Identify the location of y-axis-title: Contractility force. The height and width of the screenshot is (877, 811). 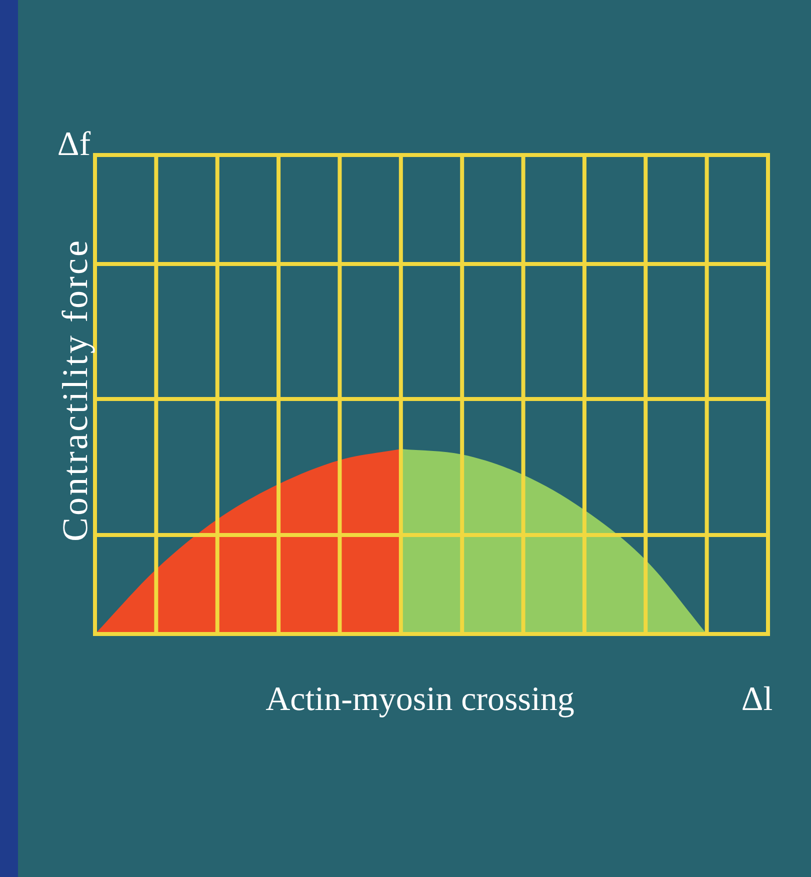
(75, 390).